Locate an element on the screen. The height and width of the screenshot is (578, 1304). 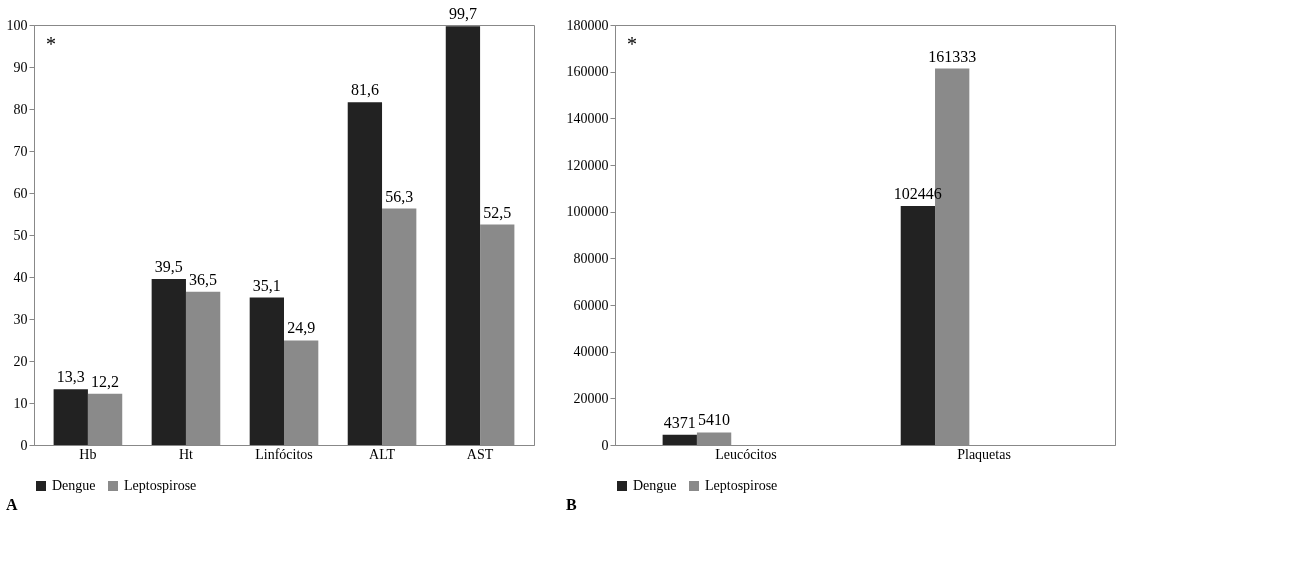
y-tick-label: 70 is located at coordinates (20, 151).